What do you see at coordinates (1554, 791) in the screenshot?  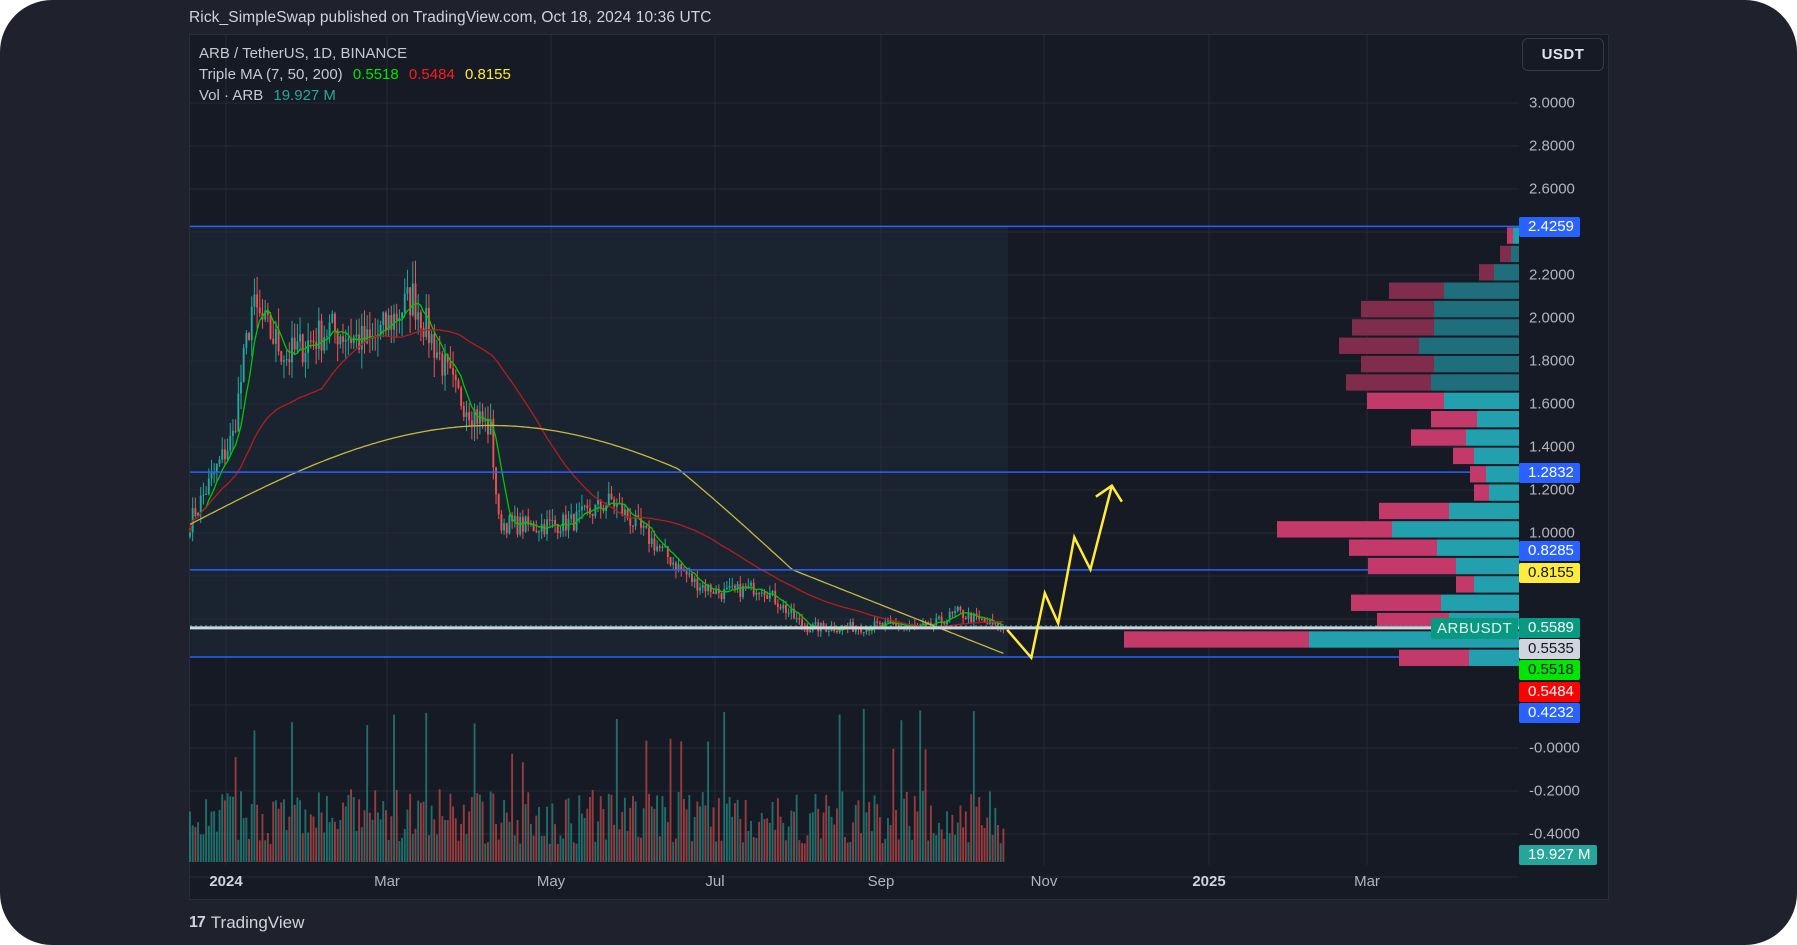 I see `y-tick-label: -0.2000` at bounding box center [1554, 791].